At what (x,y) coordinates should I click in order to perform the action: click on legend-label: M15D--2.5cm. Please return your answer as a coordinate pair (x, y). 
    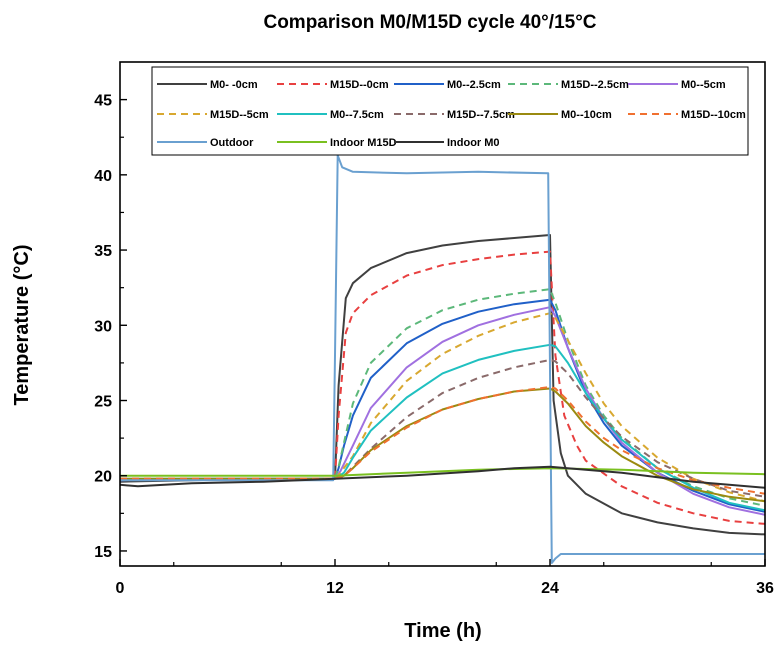
    Looking at the image, I should click on (595, 85).